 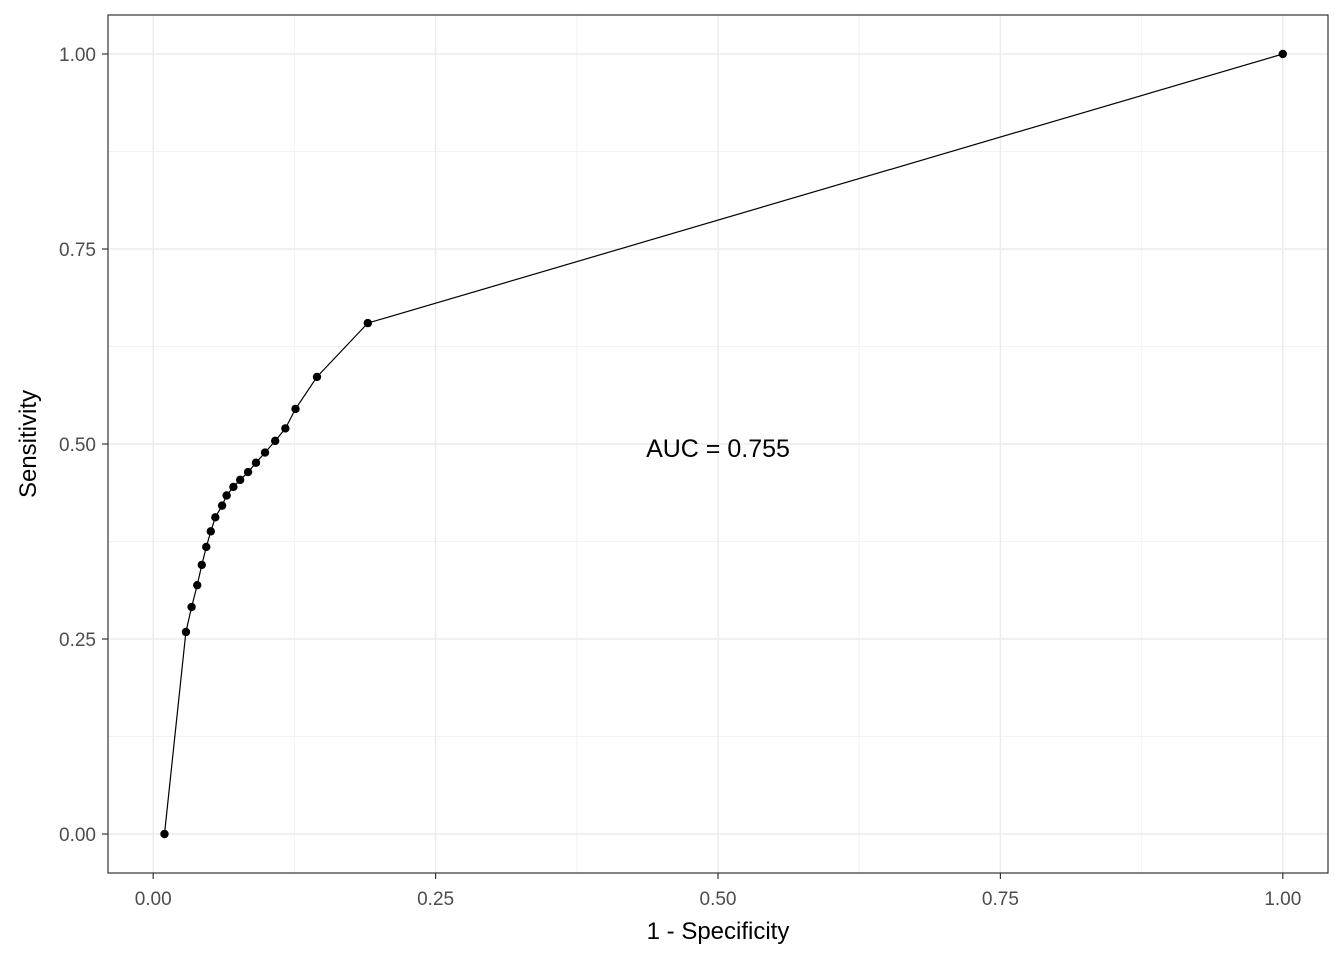 I want to click on x-tick-label: 0.50, so click(x=718, y=899).